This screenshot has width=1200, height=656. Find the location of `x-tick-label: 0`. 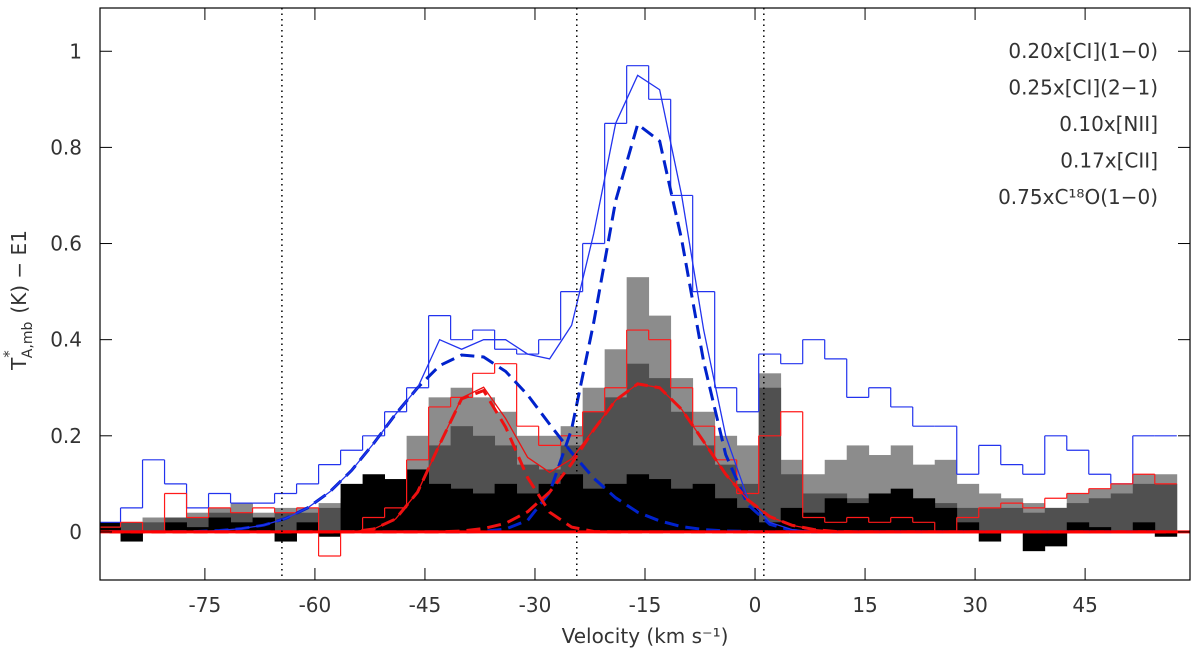

x-tick-label: 0 is located at coordinates (755, 605).